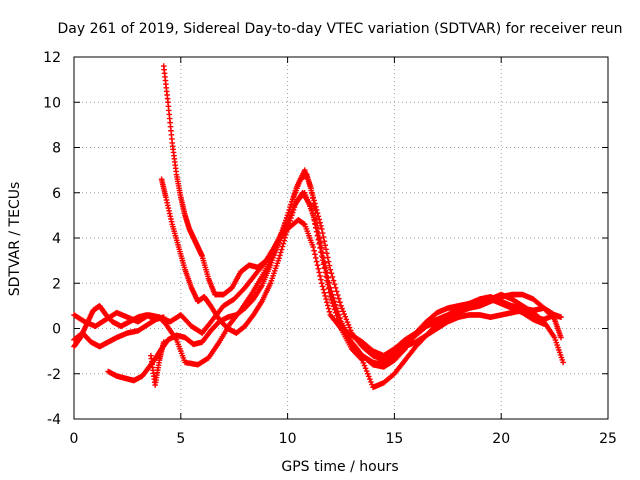 The width and height of the screenshot is (640, 480). I want to click on x-tick-label: 0, so click(74, 439).